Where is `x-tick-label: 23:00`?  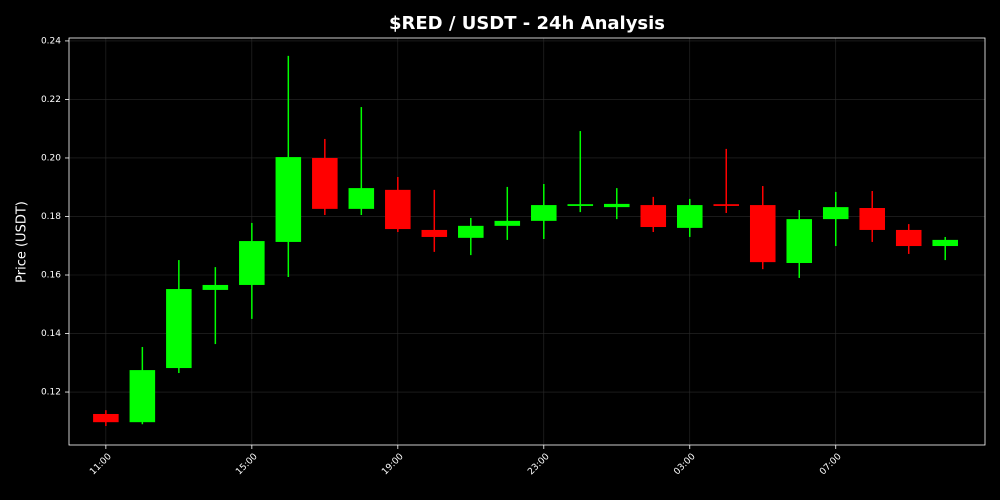
x-tick-label: 23:00 is located at coordinates (539, 465).